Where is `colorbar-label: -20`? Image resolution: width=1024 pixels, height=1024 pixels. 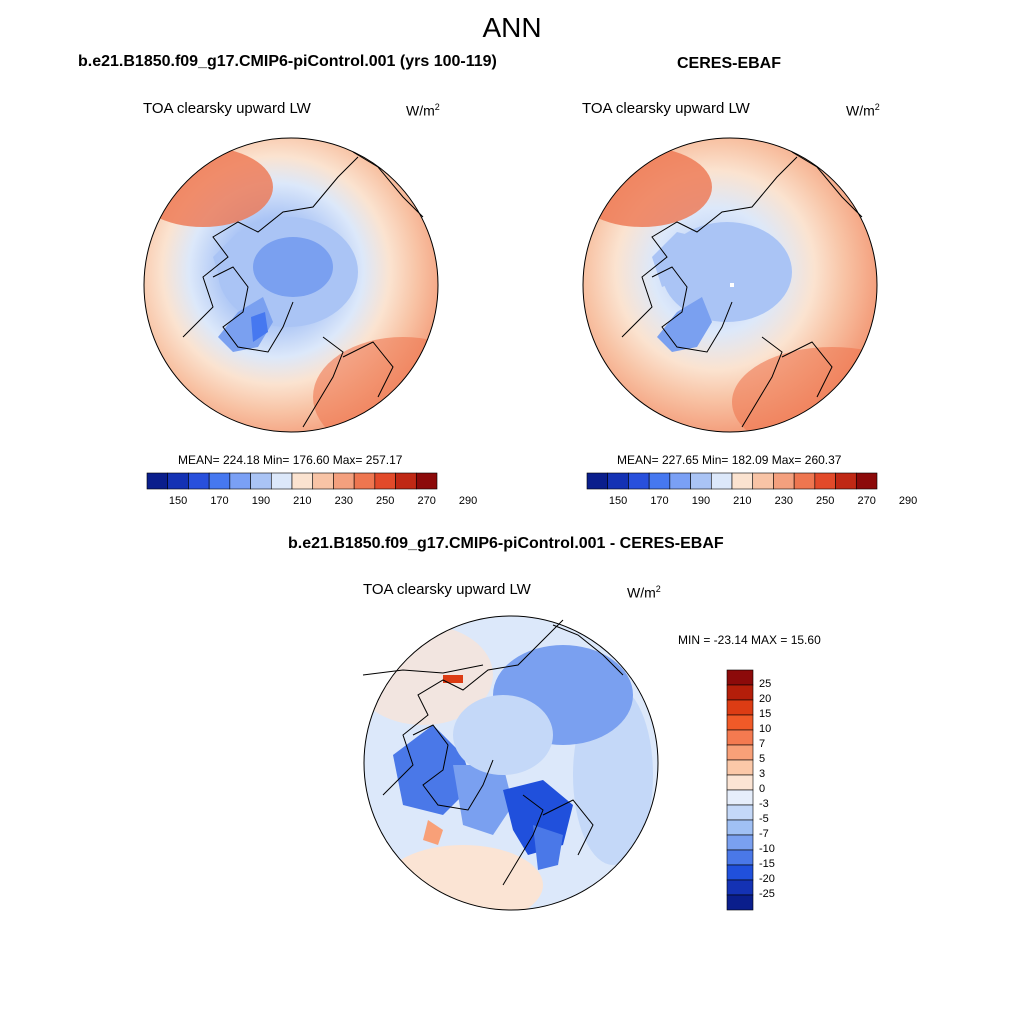 colorbar-label: -20 is located at coordinates (767, 879).